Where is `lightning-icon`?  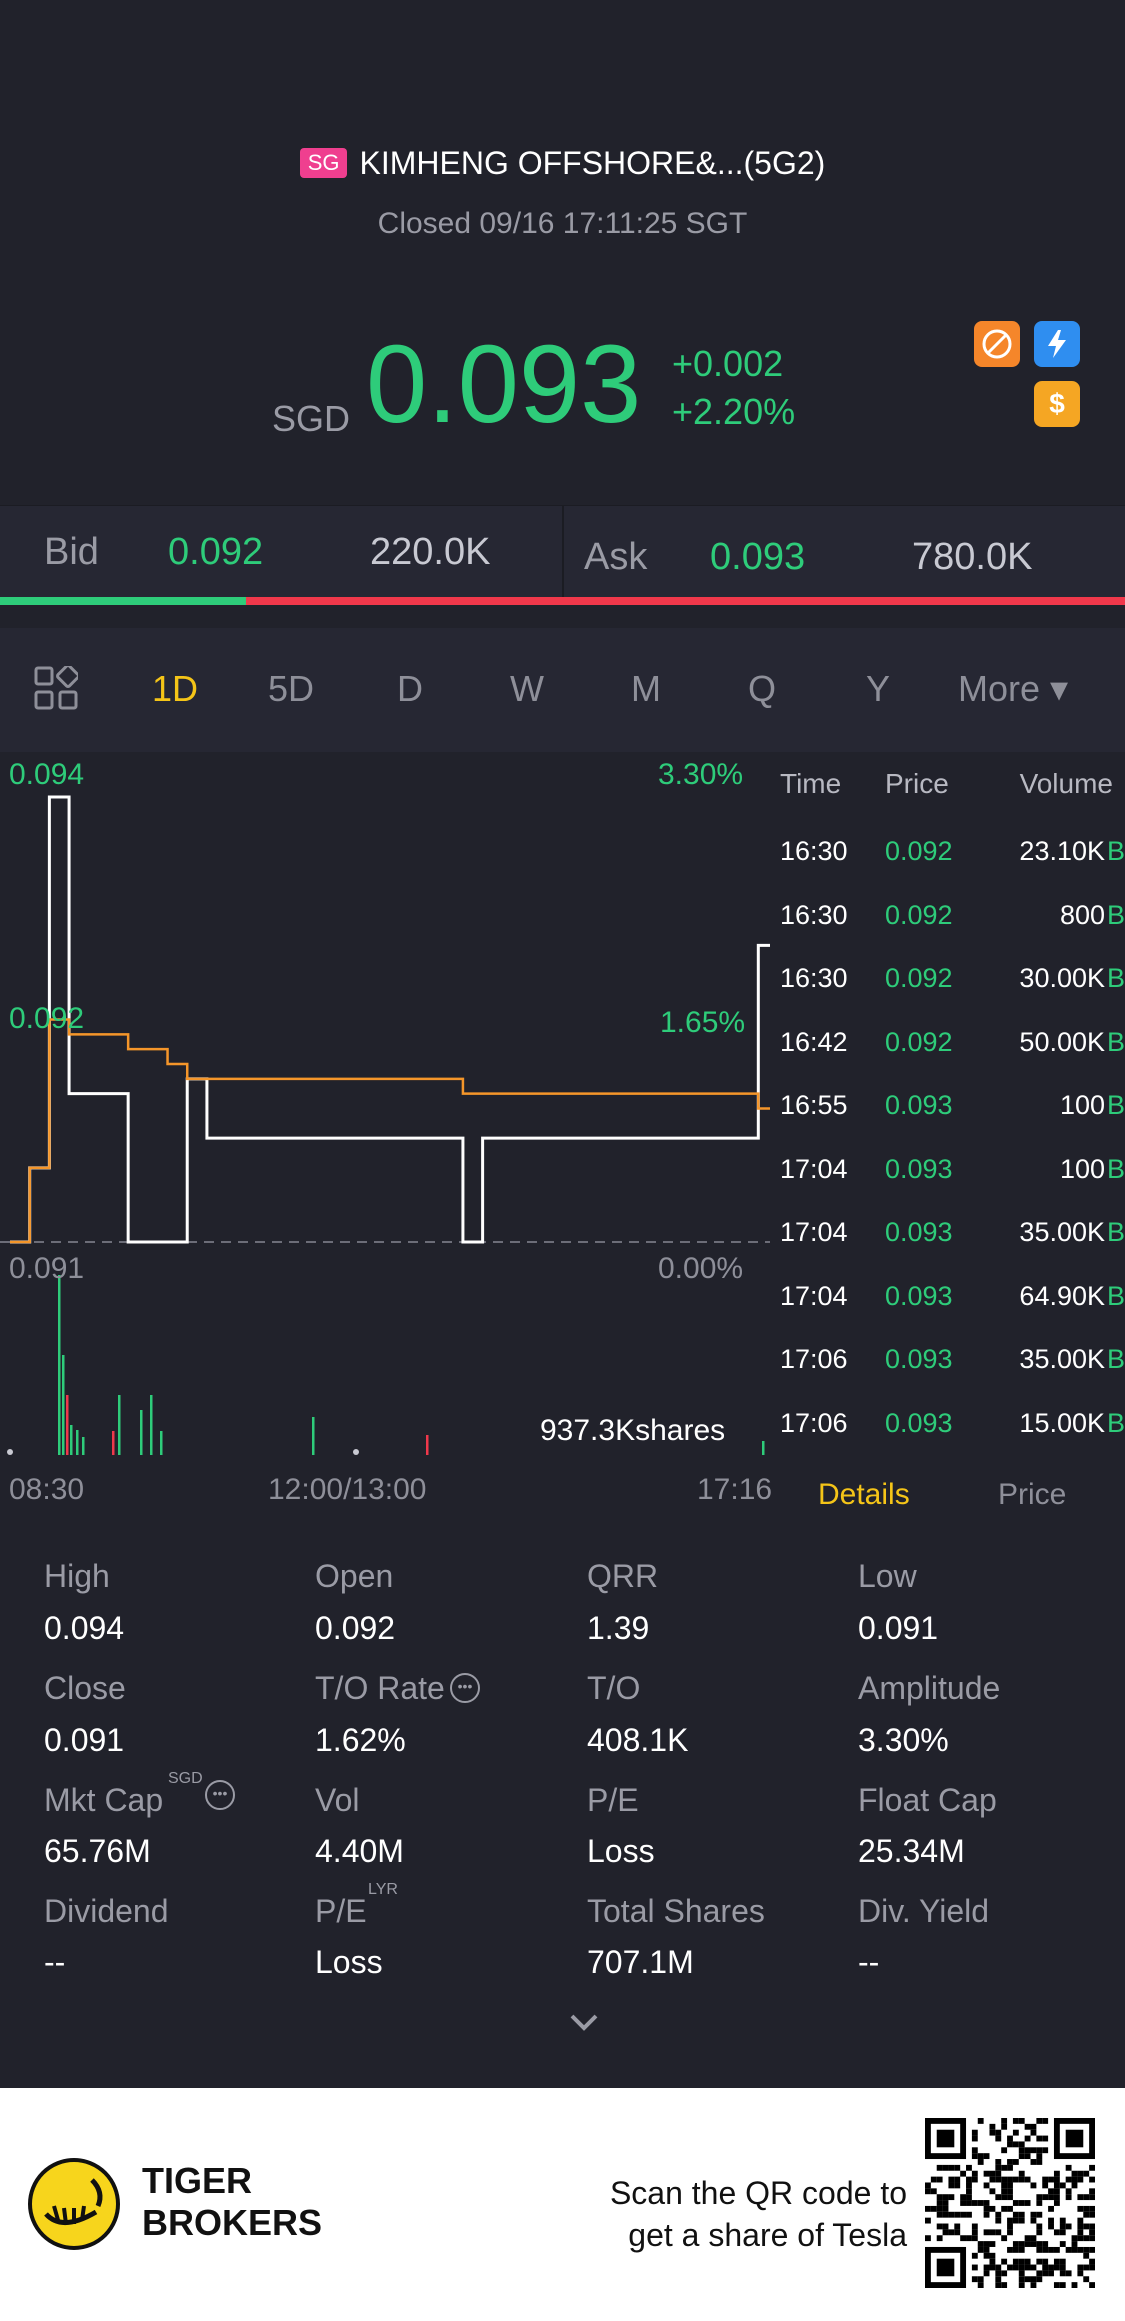 lightning-icon is located at coordinates (1057, 344).